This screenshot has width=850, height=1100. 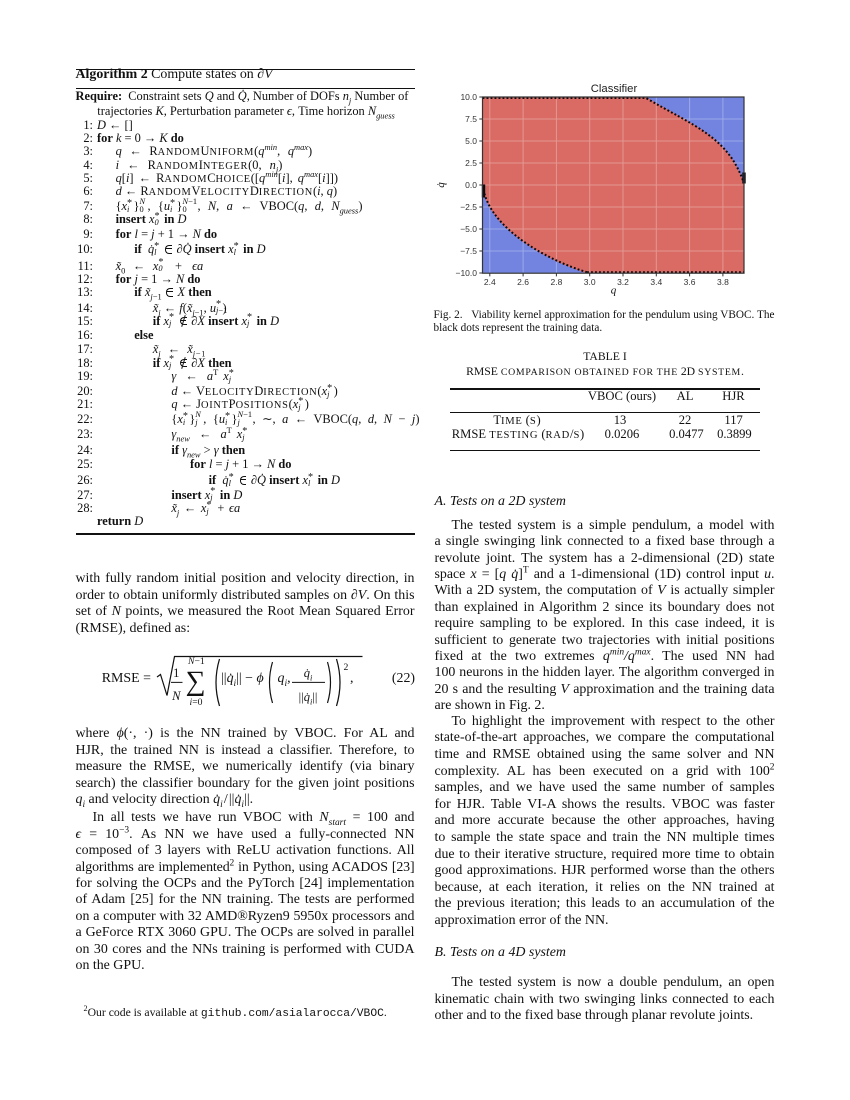 What do you see at coordinates (471, 141) in the screenshot?
I see `svg-text: 5.0` at bounding box center [471, 141].